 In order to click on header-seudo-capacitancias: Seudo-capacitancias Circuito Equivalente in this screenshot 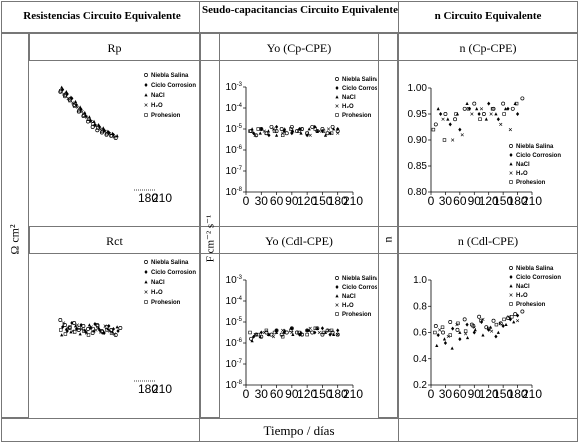, I will do `click(300, 10)`.